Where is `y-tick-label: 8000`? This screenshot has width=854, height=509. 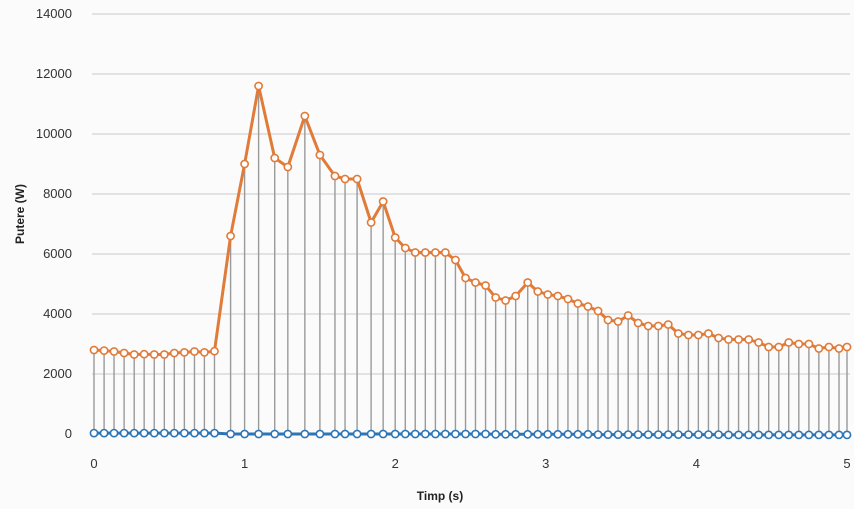 y-tick-label: 8000 is located at coordinates (57, 193).